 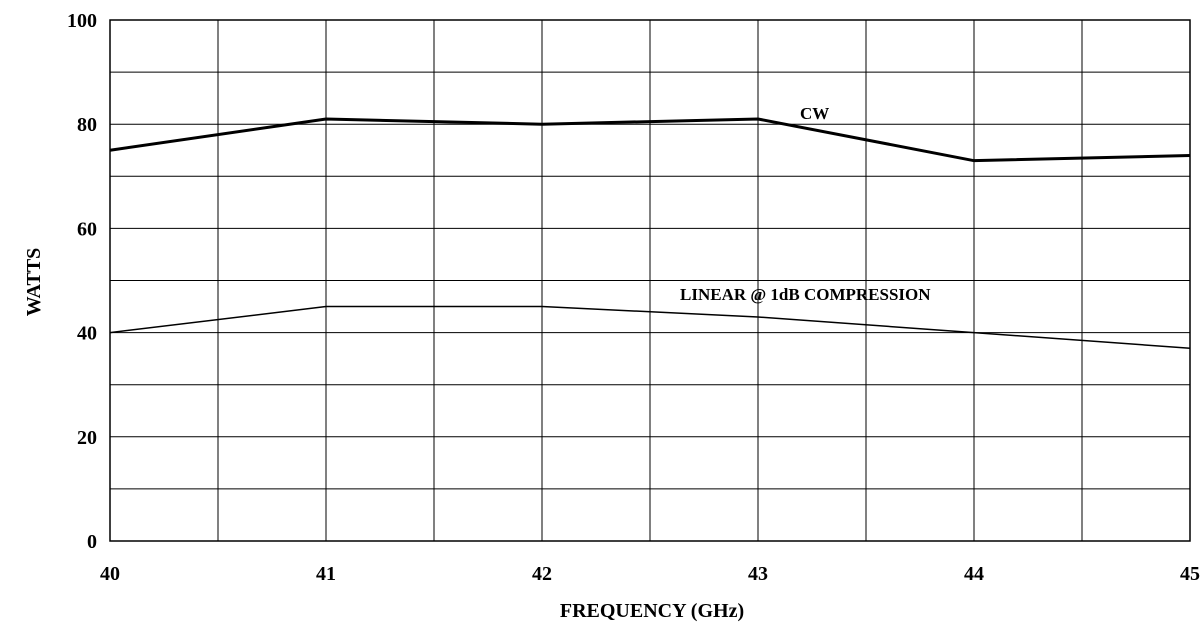 What do you see at coordinates (814, 113) in the screenshot?
I see `series-label-cw: CW` at bounding box center [814, 113].